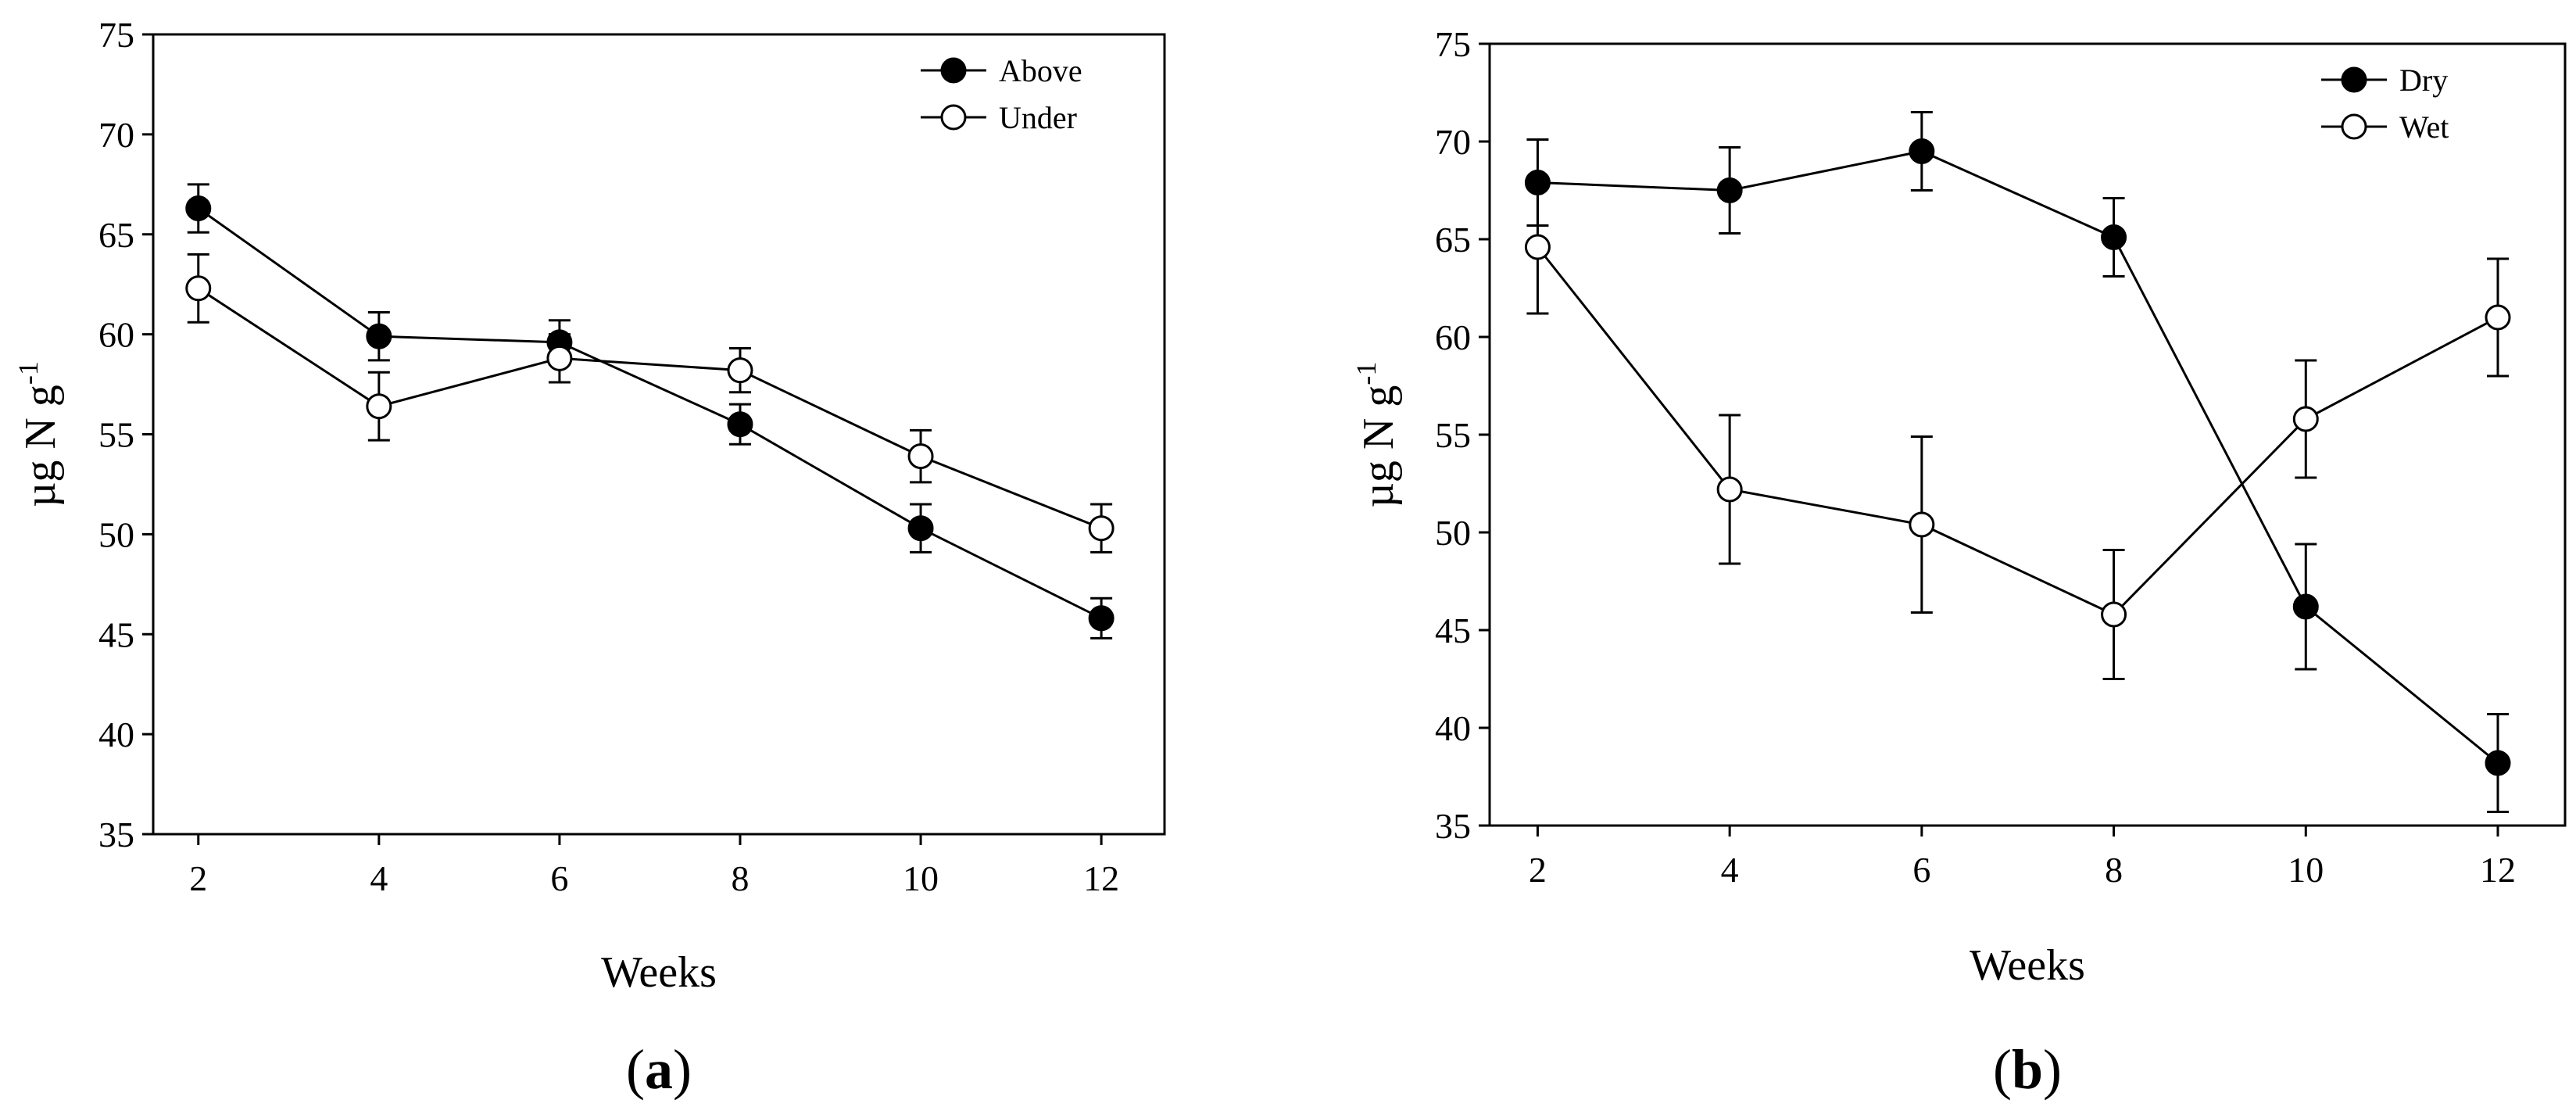  I want to click on series-line-above, so click(649, 413).